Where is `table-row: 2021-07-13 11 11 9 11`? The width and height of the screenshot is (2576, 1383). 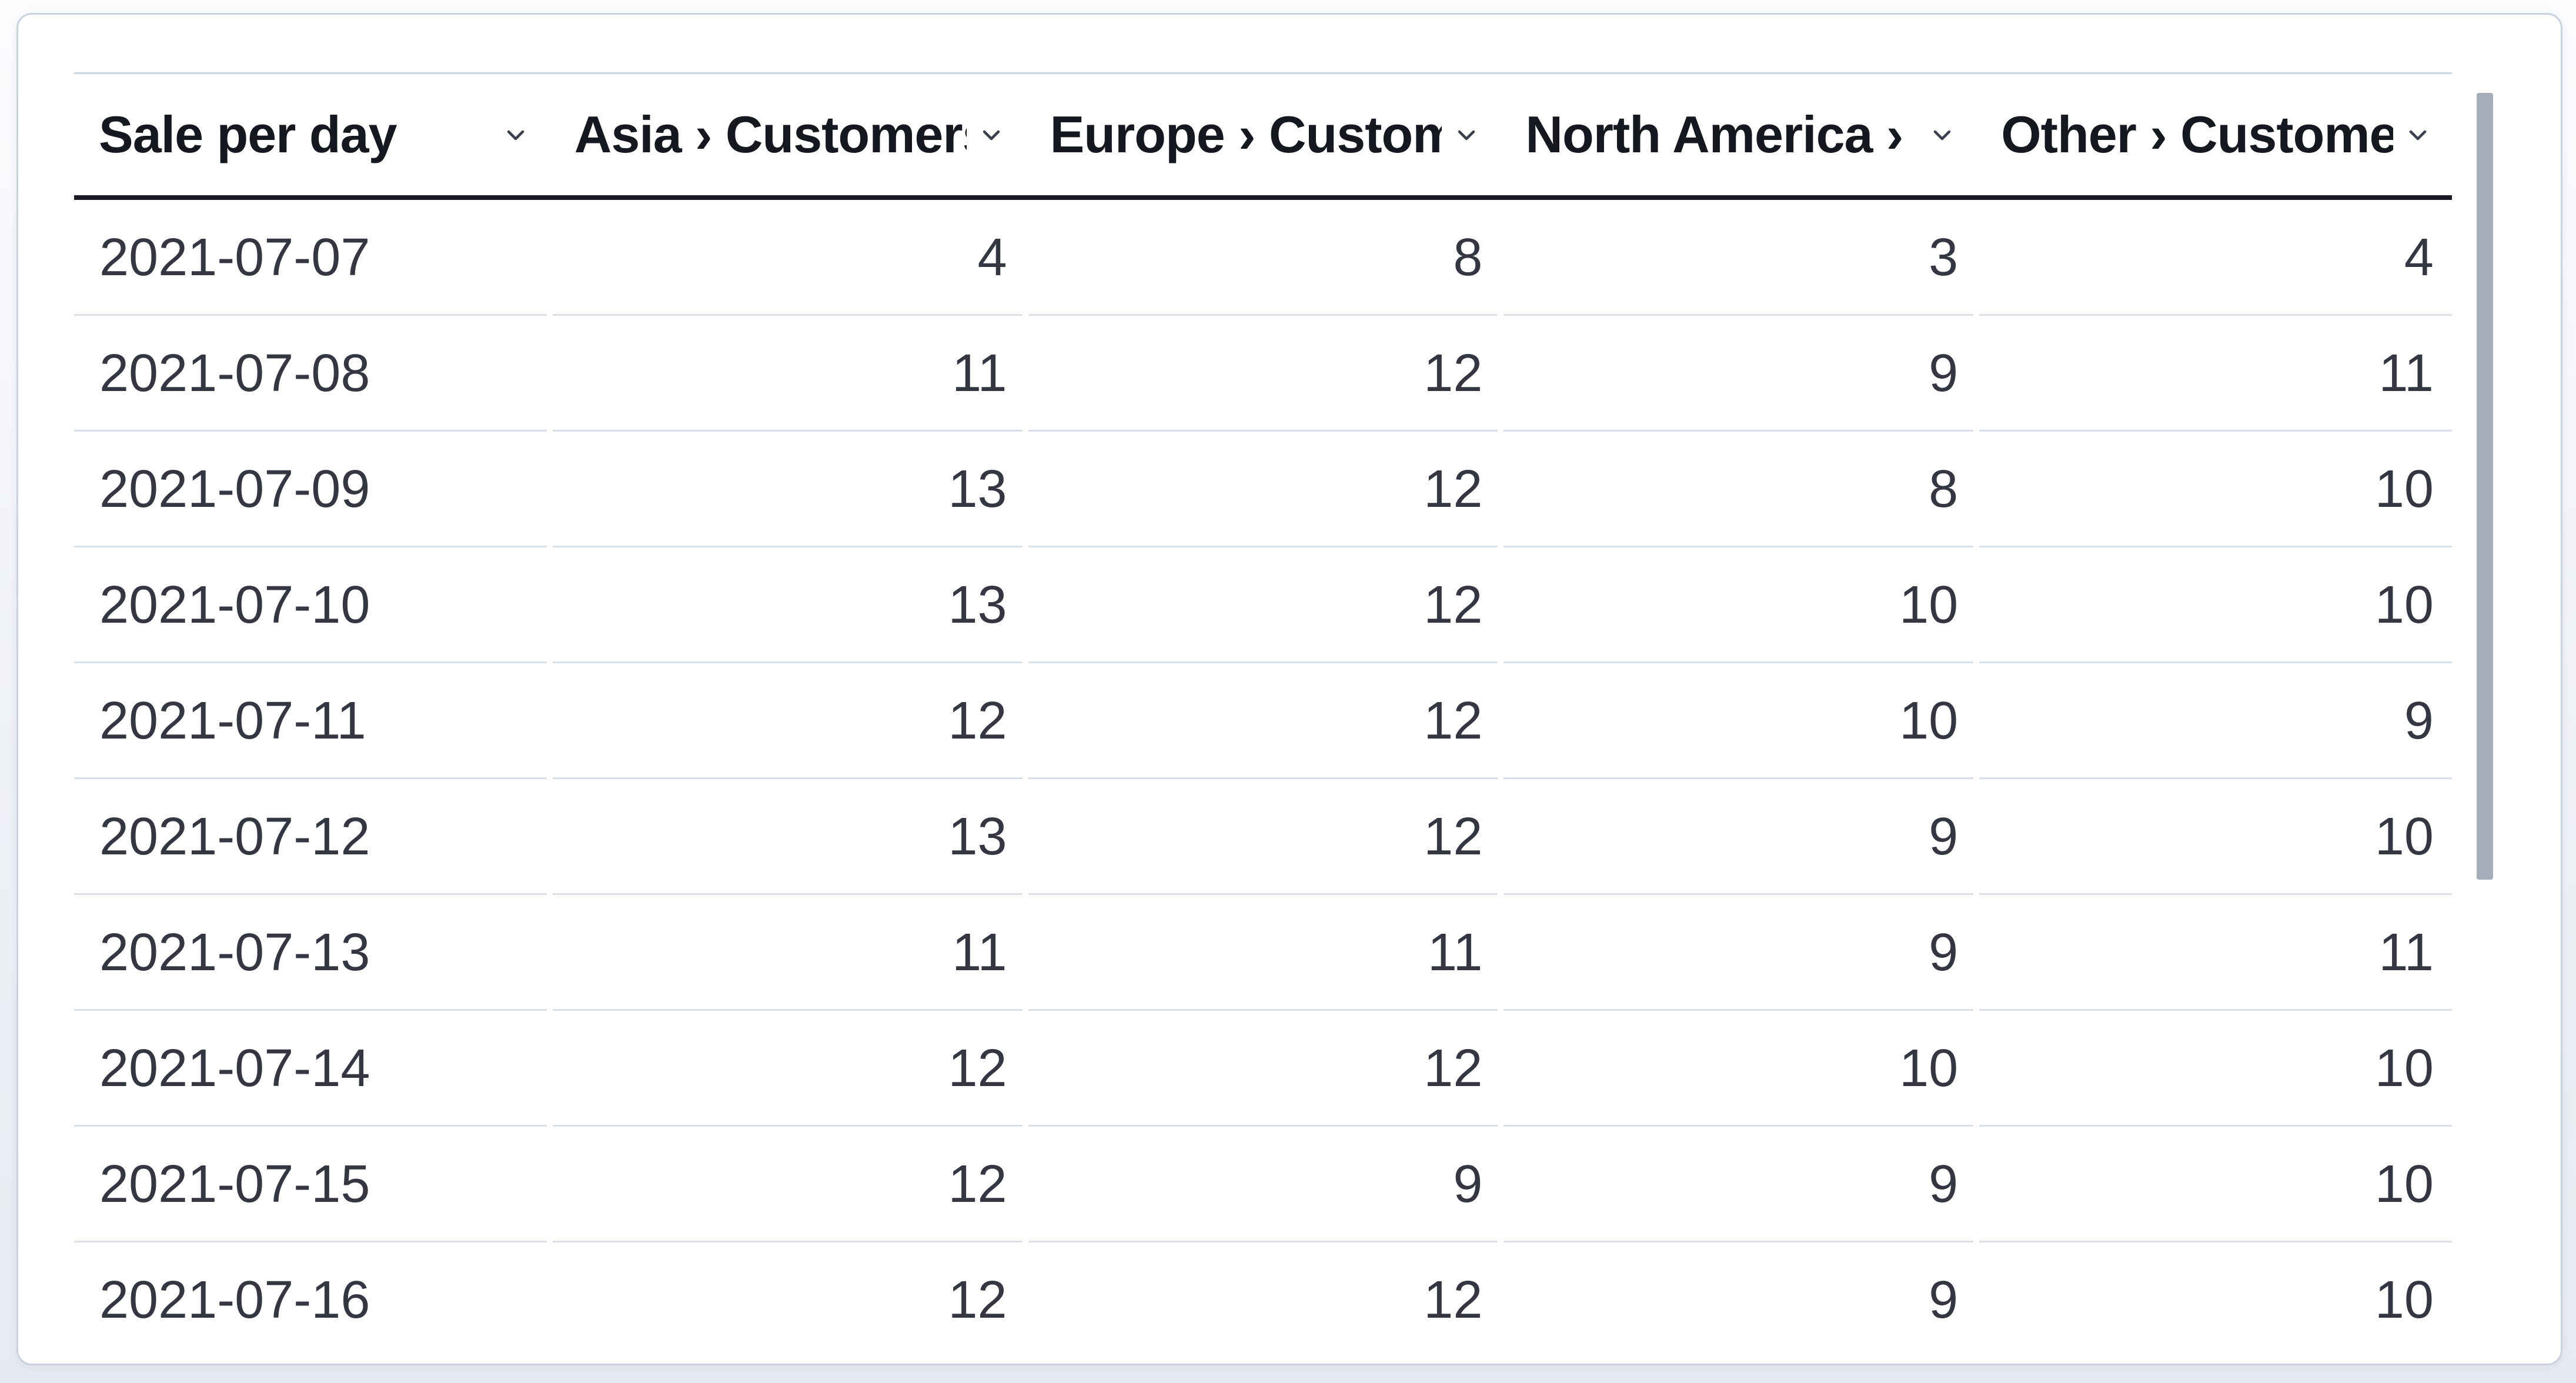
table-row: 2021-07-13 11 11 9 11 is located at coordinates (1263, 953).